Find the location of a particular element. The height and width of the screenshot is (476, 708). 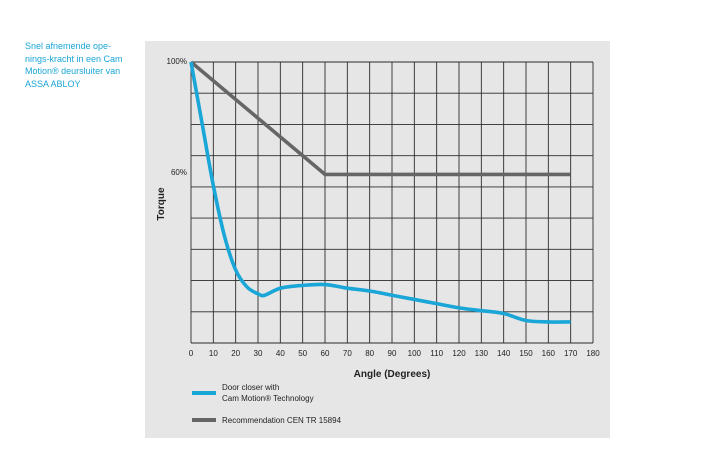

x-tick-label: 130 is located at coordinates (482, 353).